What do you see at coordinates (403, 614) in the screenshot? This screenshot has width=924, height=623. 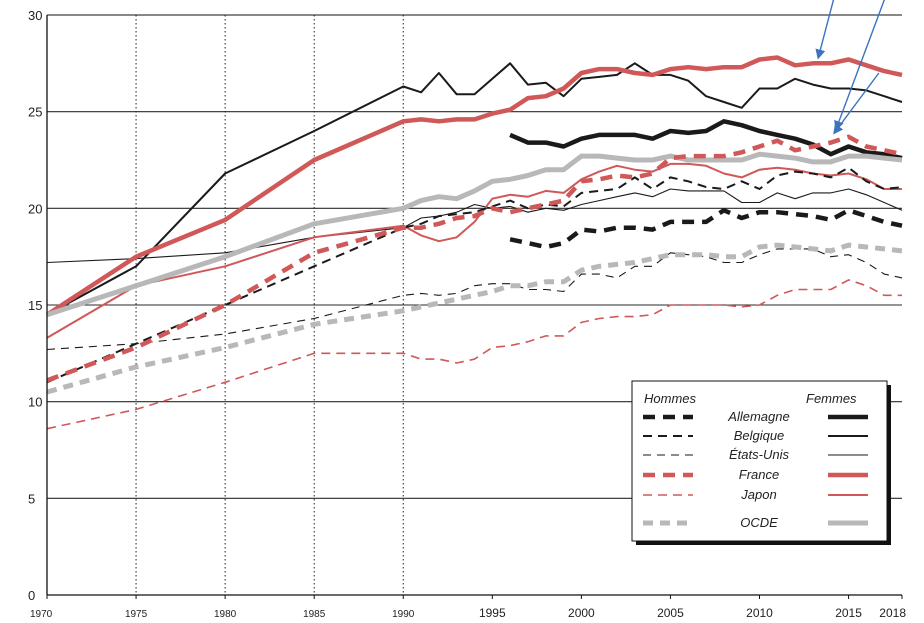 I see `xtick-label-1990: 1990` at bounding box center [403, 614].